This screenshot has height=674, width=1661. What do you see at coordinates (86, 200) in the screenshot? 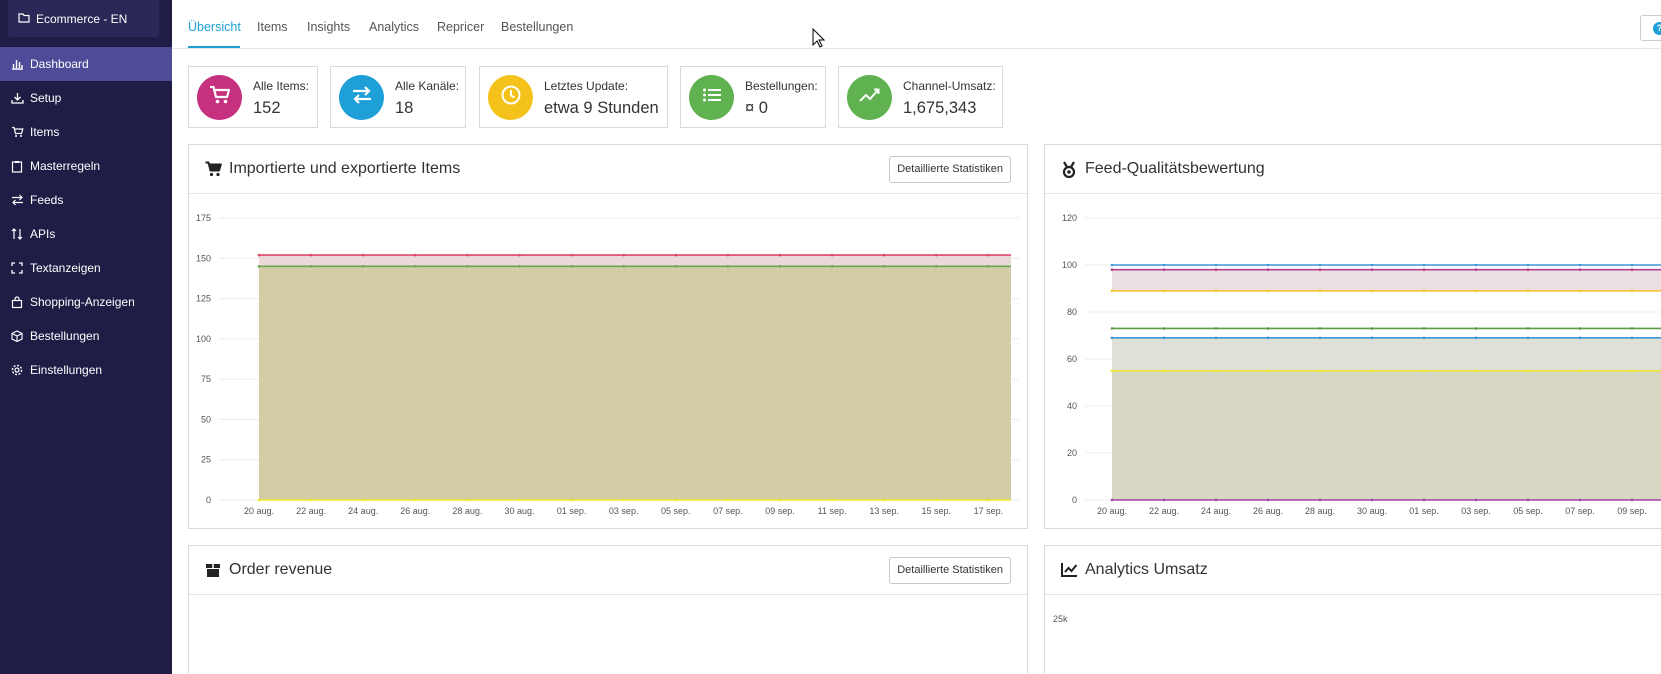
I see `sidebar-item-feeds: Feeds` at bounding box center [86, 200].